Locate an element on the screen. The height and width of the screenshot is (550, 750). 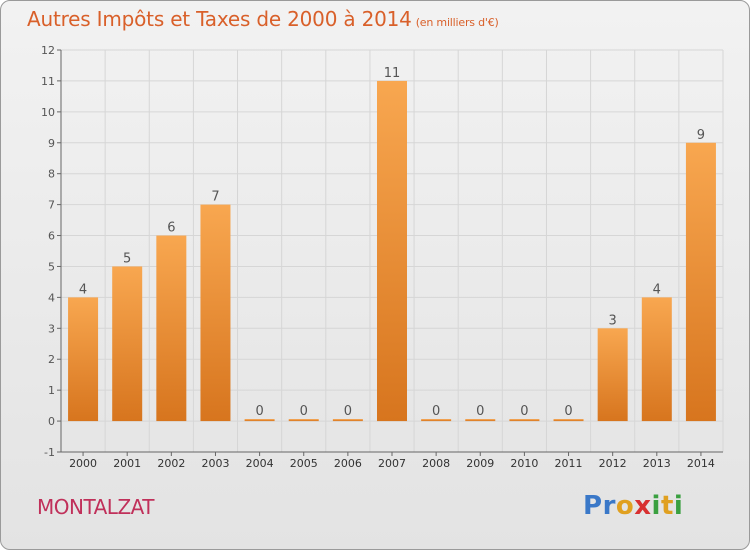
y-tick-label: 4 is located at coordinates (51, 297).